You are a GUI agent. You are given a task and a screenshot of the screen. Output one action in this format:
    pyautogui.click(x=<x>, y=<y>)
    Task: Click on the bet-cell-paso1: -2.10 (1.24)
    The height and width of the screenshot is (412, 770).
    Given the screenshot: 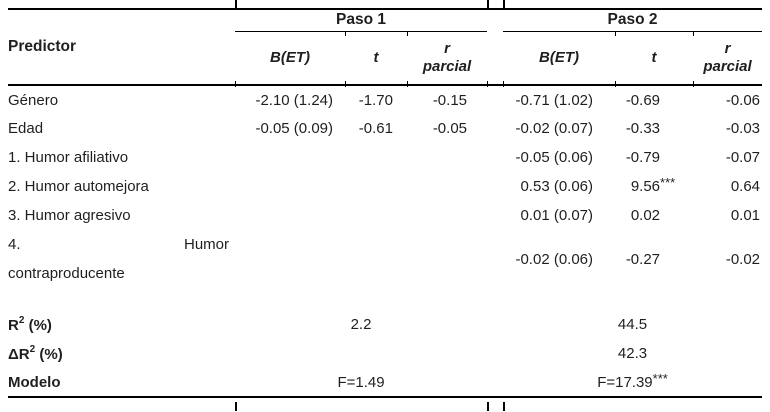 What is the action you would take?
    pyautogui.click(x=294, y=100)
    